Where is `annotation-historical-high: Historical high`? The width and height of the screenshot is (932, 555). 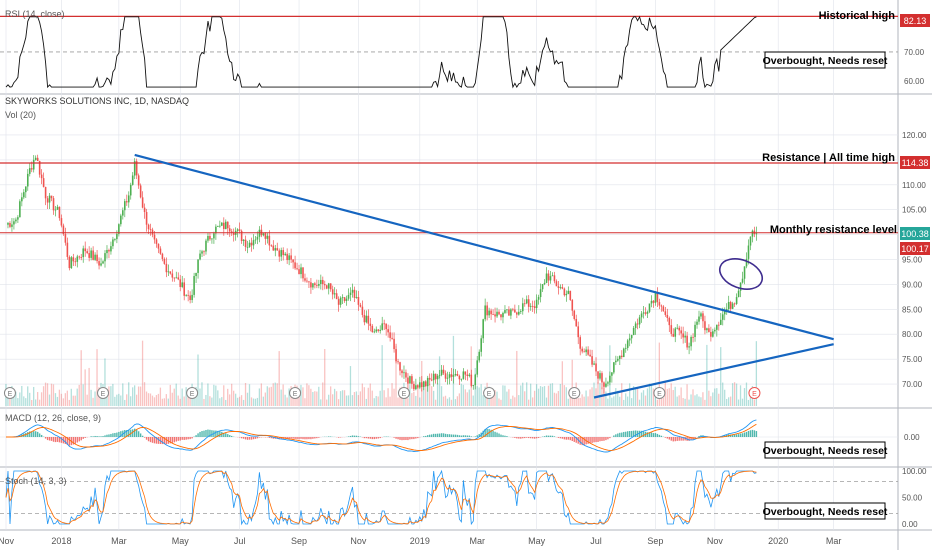
annotation-historical-high: Historical high is located at coordinates (857, 16).